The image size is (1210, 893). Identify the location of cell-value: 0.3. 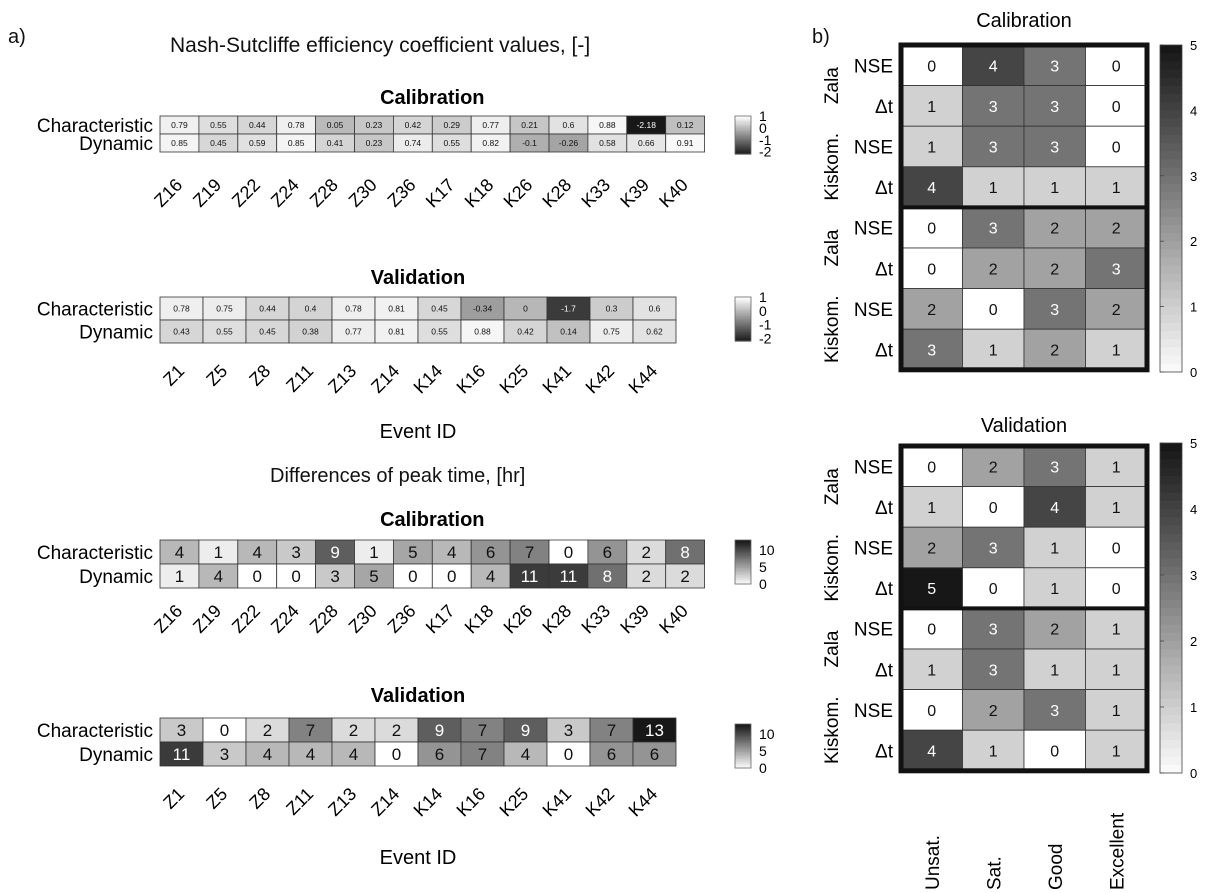
(612, 309).